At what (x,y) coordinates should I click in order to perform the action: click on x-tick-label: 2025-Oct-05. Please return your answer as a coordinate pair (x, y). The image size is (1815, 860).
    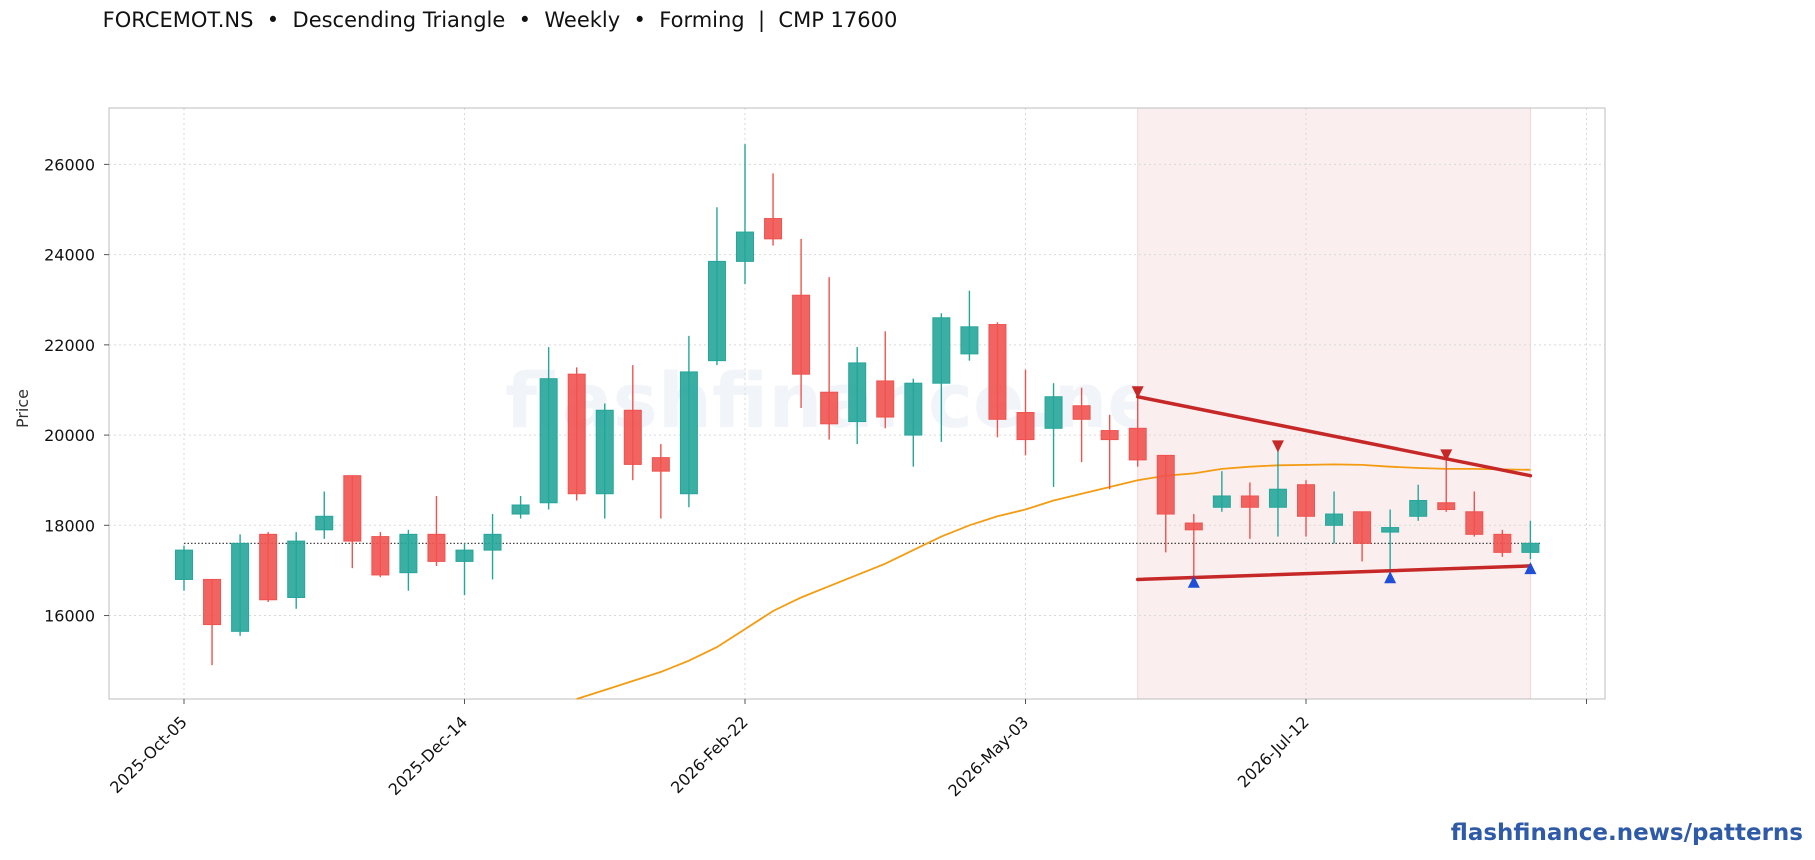
    Looking at the image, I should click on (148, 754).